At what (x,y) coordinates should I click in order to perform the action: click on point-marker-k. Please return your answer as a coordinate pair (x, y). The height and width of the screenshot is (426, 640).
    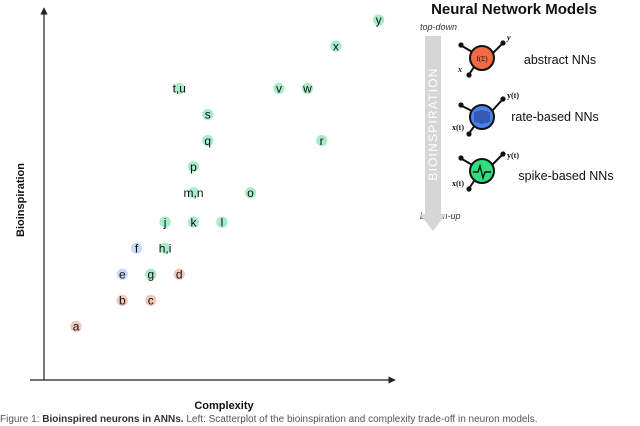
    Looking at the image, I should click on (193, 222).